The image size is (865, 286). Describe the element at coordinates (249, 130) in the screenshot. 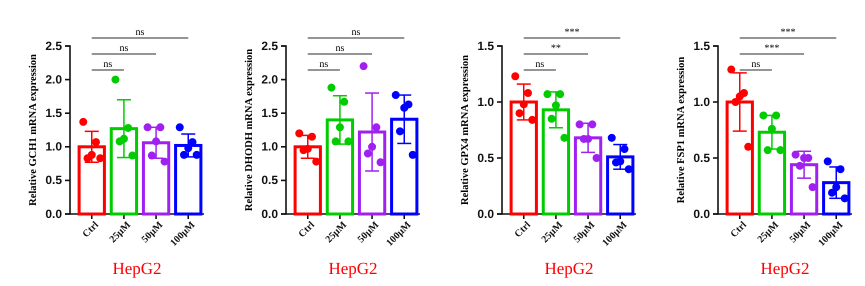

I see `y-axis-title: Relative DHODH mRNA expression` at that location.